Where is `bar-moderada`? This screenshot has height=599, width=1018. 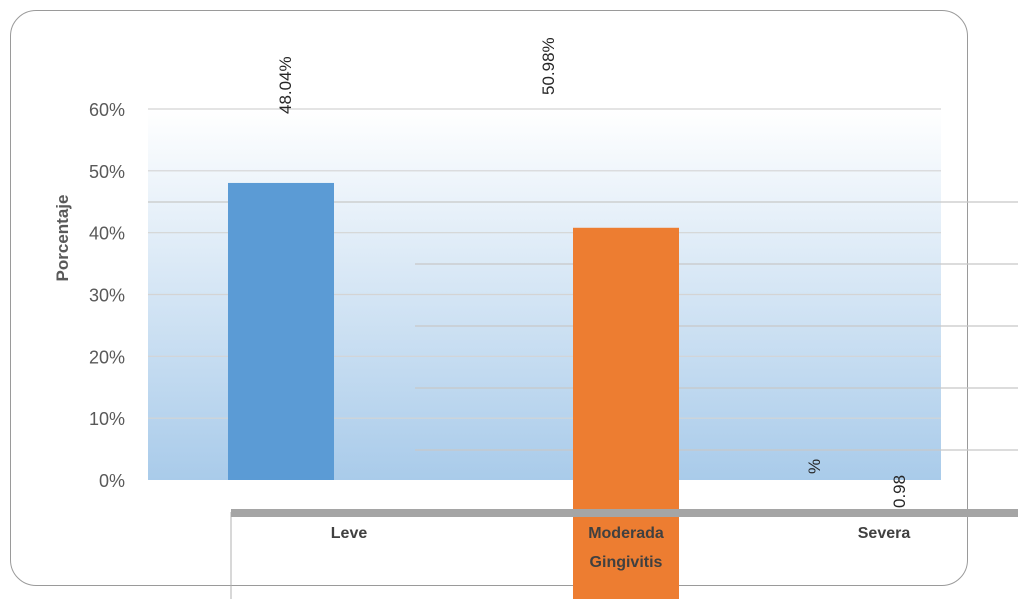
bar-moderada is located at coordinates (626, 413).